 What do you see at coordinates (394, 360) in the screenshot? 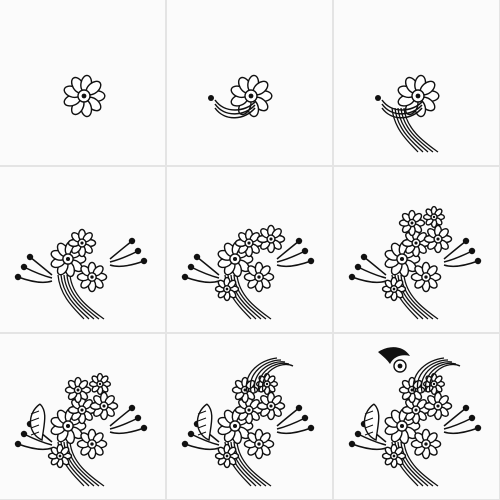
I see `peacock-head` at bounding box center [394, 360].